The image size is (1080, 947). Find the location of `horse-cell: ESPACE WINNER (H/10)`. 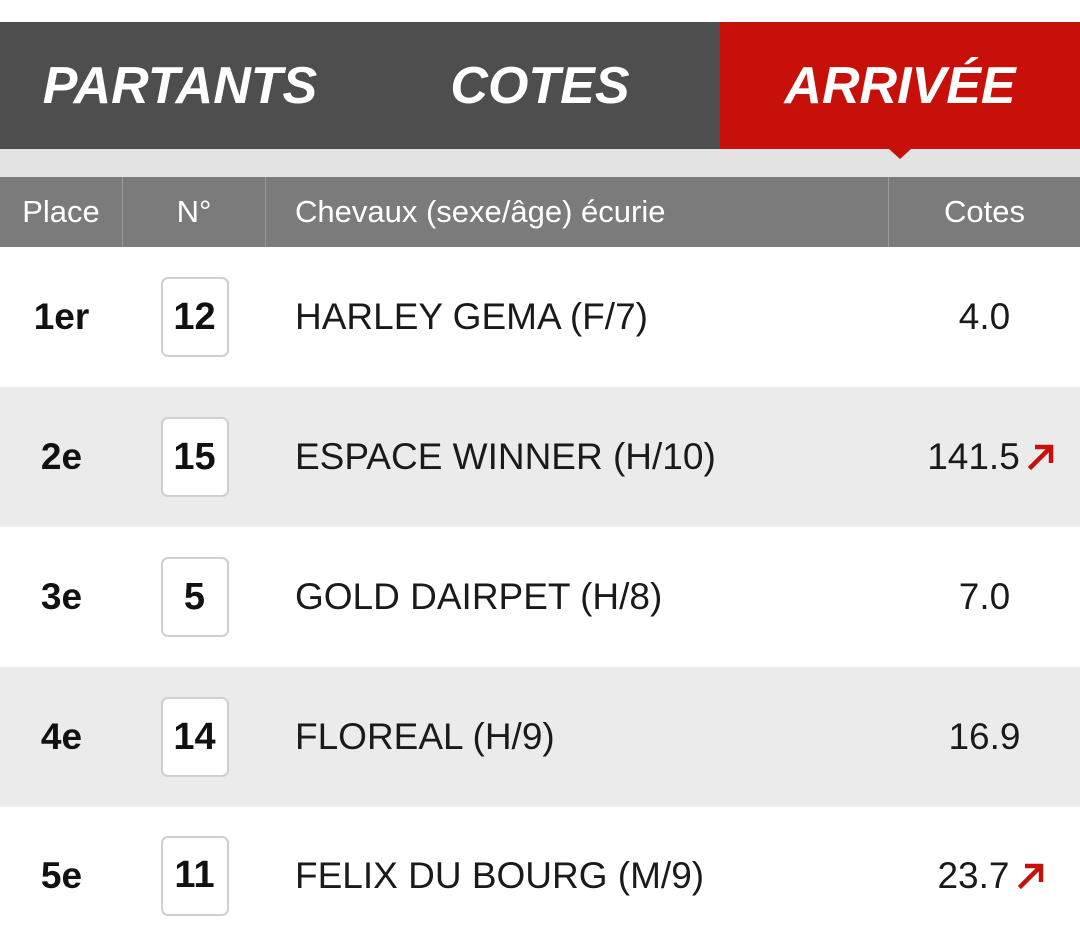

horse-cell: ESPACE WINNER (H/10) is located at coordinates (577, 457).